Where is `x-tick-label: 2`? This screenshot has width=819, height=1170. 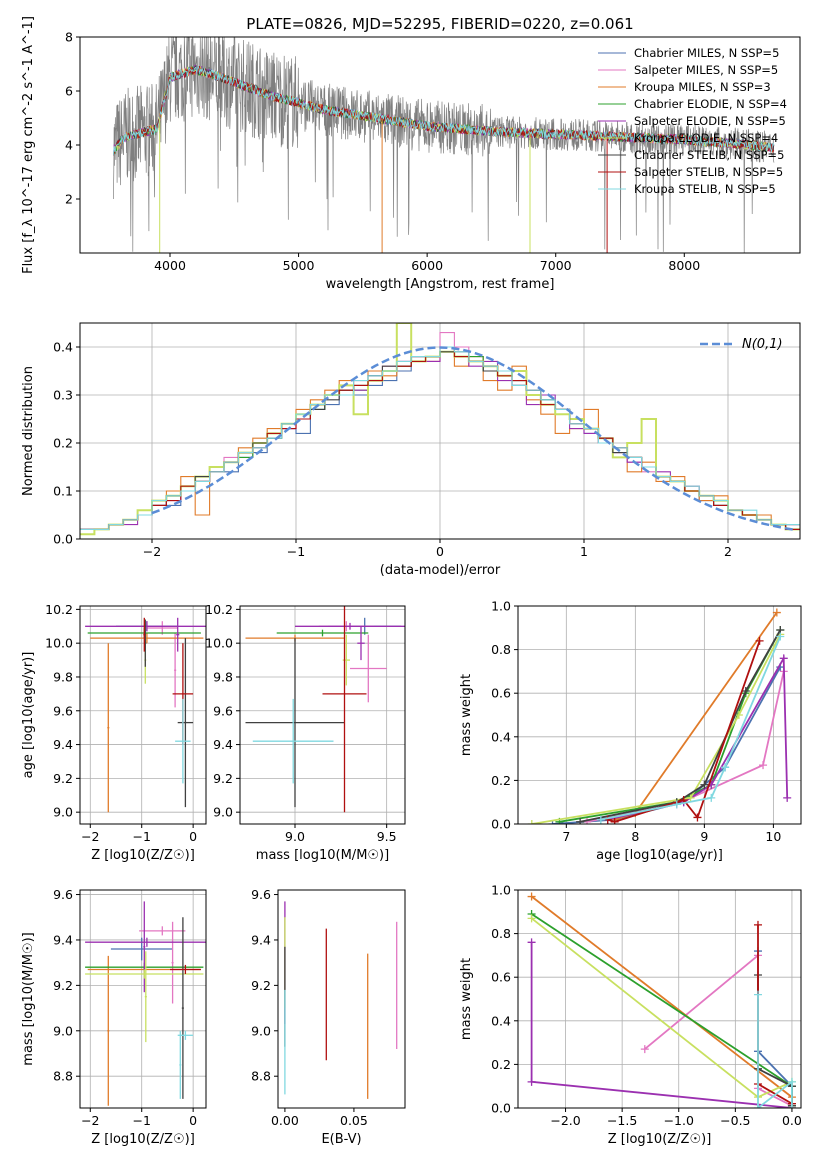
x-tick-label: 2 is located at coordinates (728, 551).